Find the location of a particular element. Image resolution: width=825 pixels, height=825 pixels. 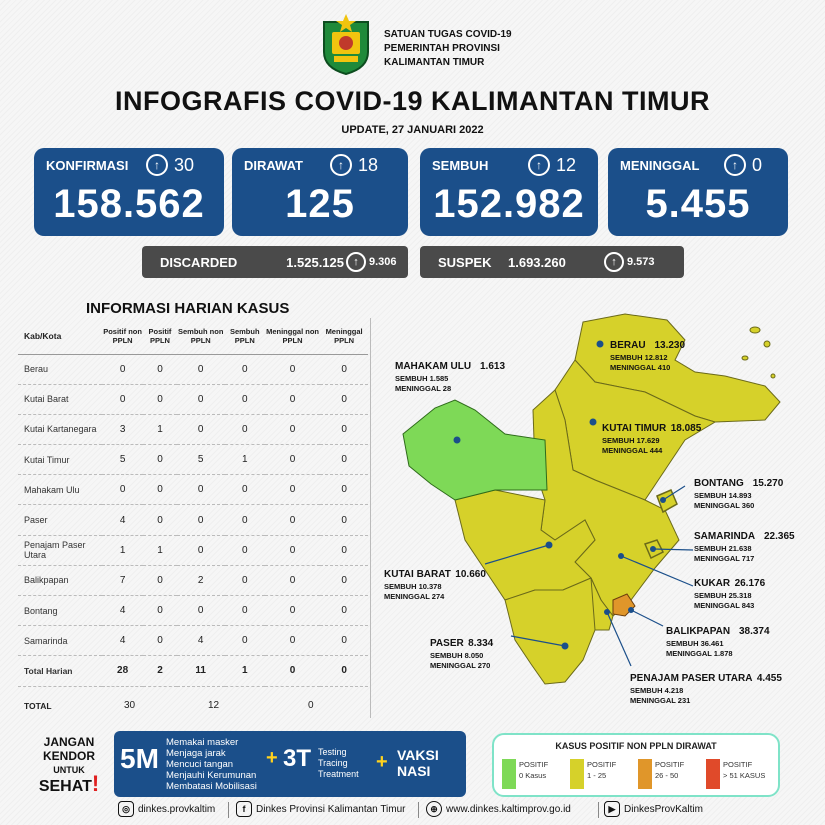

region-name: KUTAI BARAT is located at coordinates (417, 574).